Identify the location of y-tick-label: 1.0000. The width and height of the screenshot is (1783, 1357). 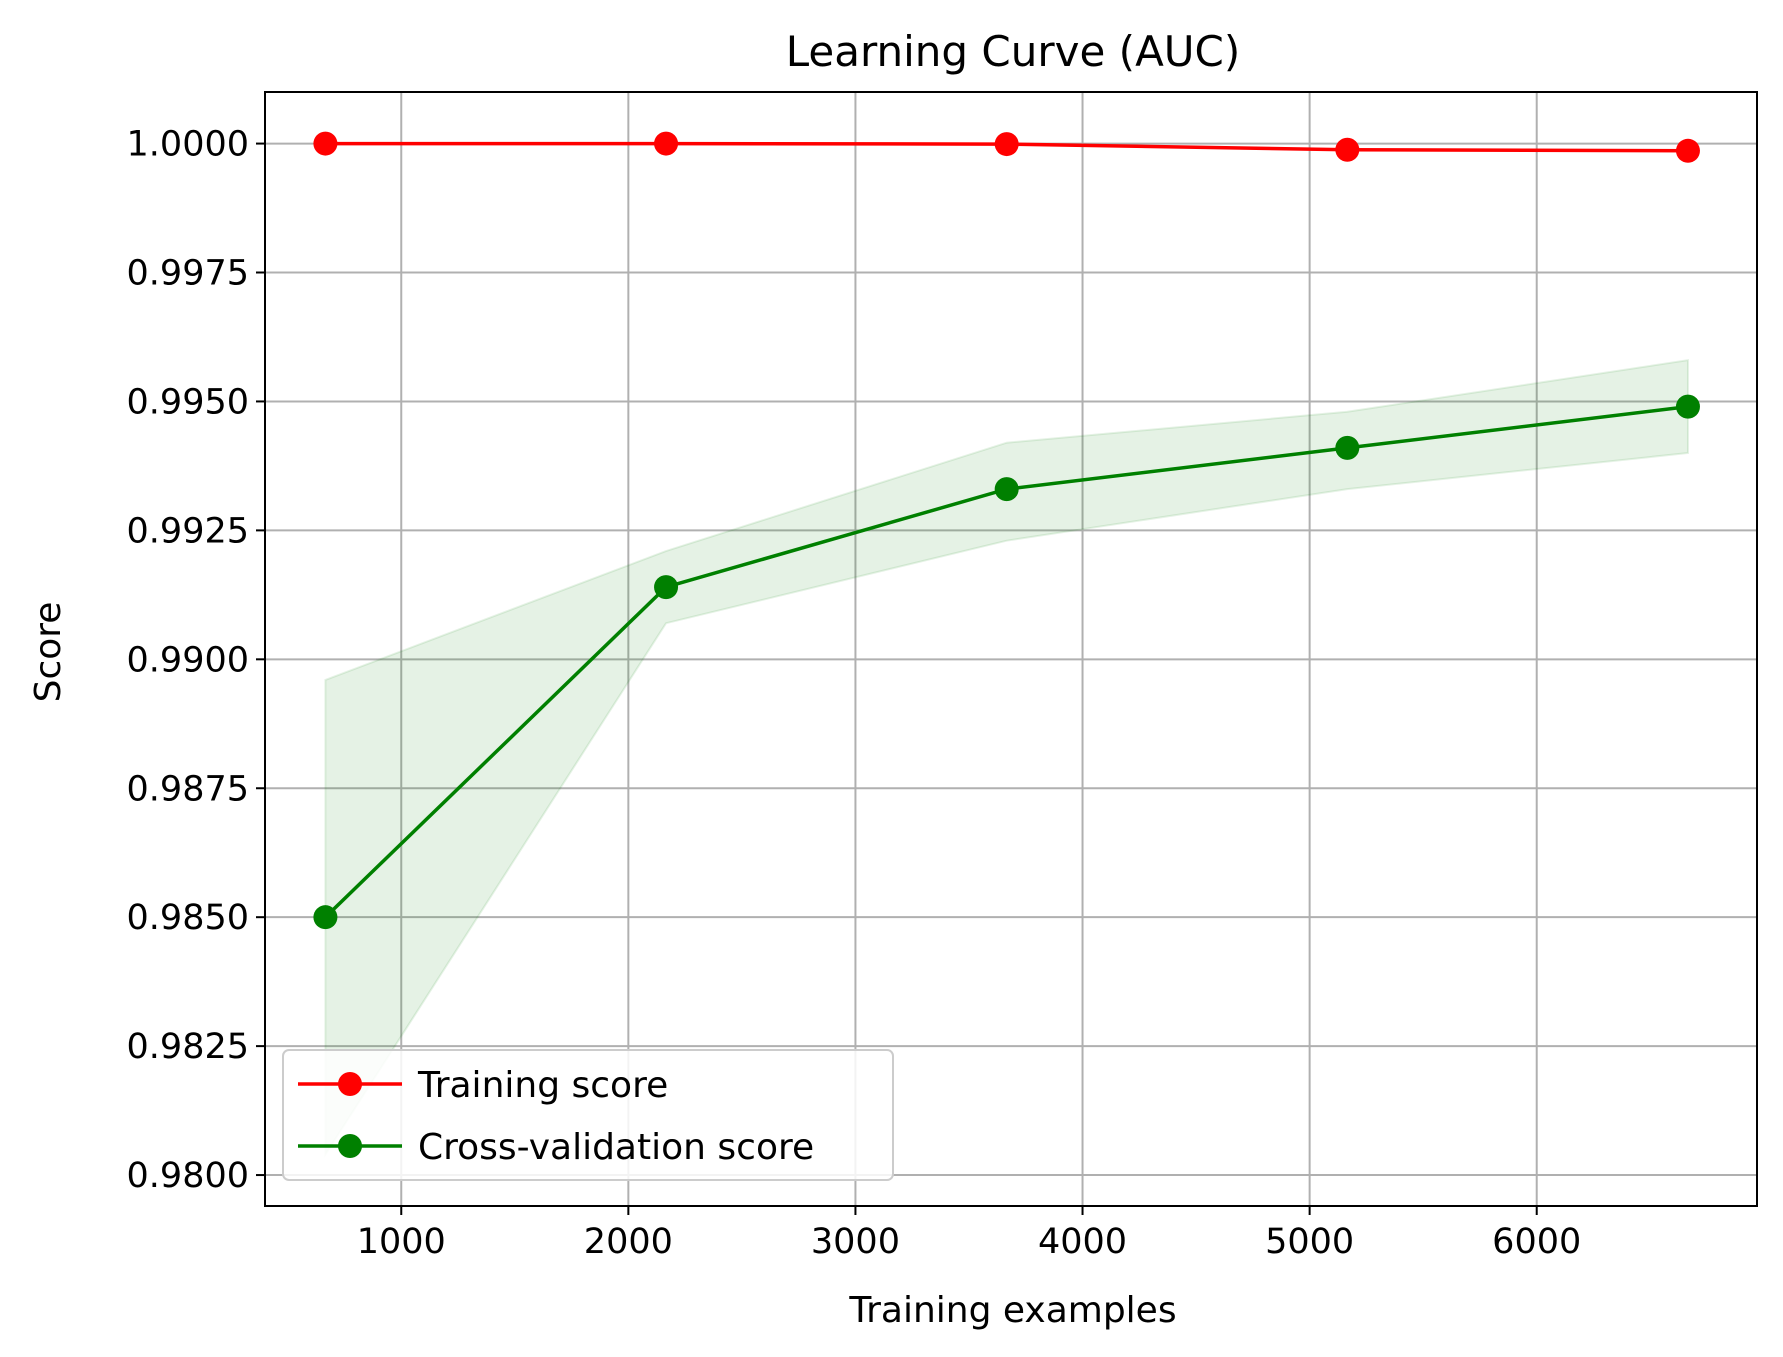
(188, 145).